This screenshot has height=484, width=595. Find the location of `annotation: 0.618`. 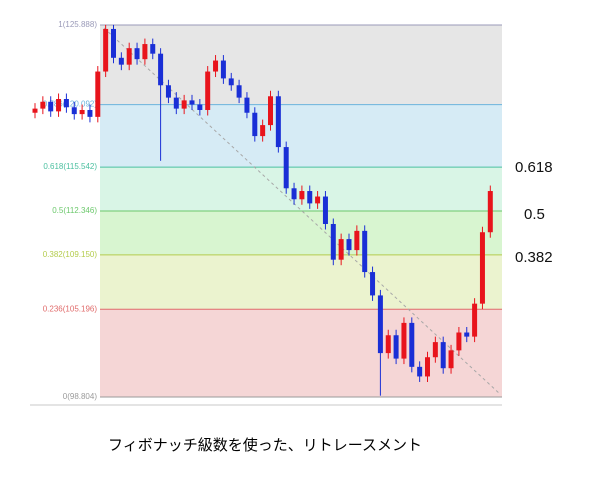

annotation: 0.618 is located at coordinates (534, 167).